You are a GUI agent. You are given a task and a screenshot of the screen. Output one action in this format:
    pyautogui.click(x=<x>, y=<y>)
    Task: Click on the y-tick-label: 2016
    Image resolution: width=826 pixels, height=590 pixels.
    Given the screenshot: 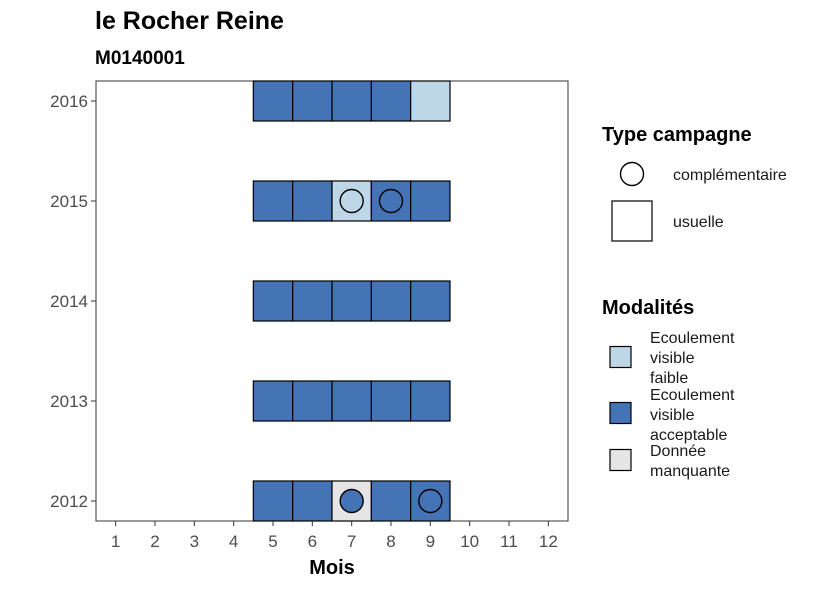 What is the action you would take?
    pyautogui.click(x=69, y=101)
    